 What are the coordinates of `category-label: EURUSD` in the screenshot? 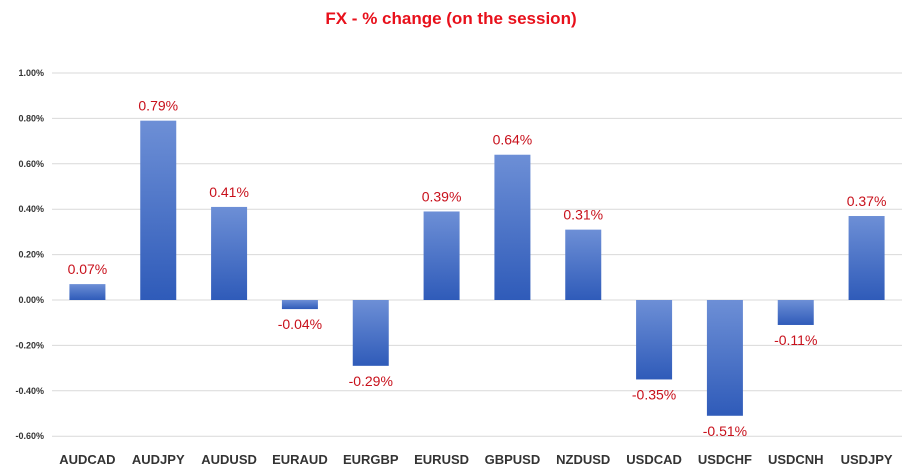 It's located at (441, 459).